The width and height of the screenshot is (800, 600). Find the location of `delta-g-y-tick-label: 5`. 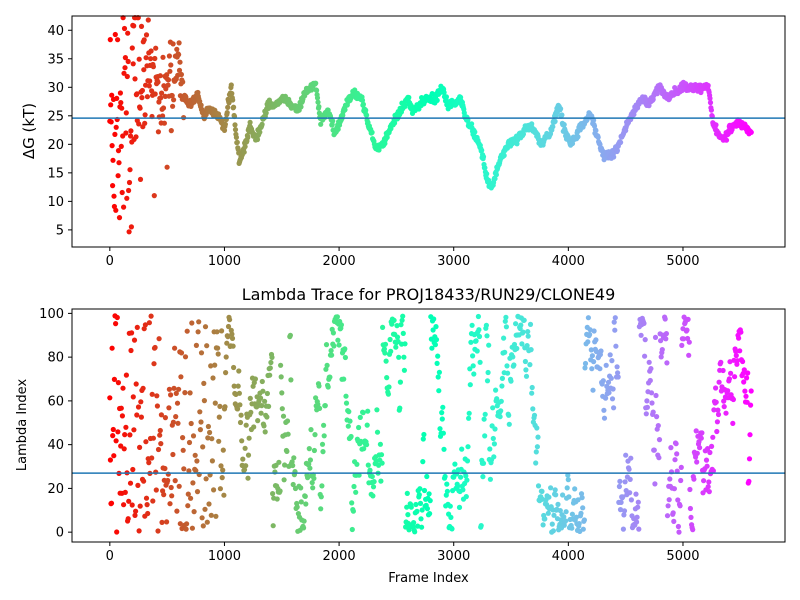

delta-g-y-tick-label: 5 is located at coordinates (60, 230).